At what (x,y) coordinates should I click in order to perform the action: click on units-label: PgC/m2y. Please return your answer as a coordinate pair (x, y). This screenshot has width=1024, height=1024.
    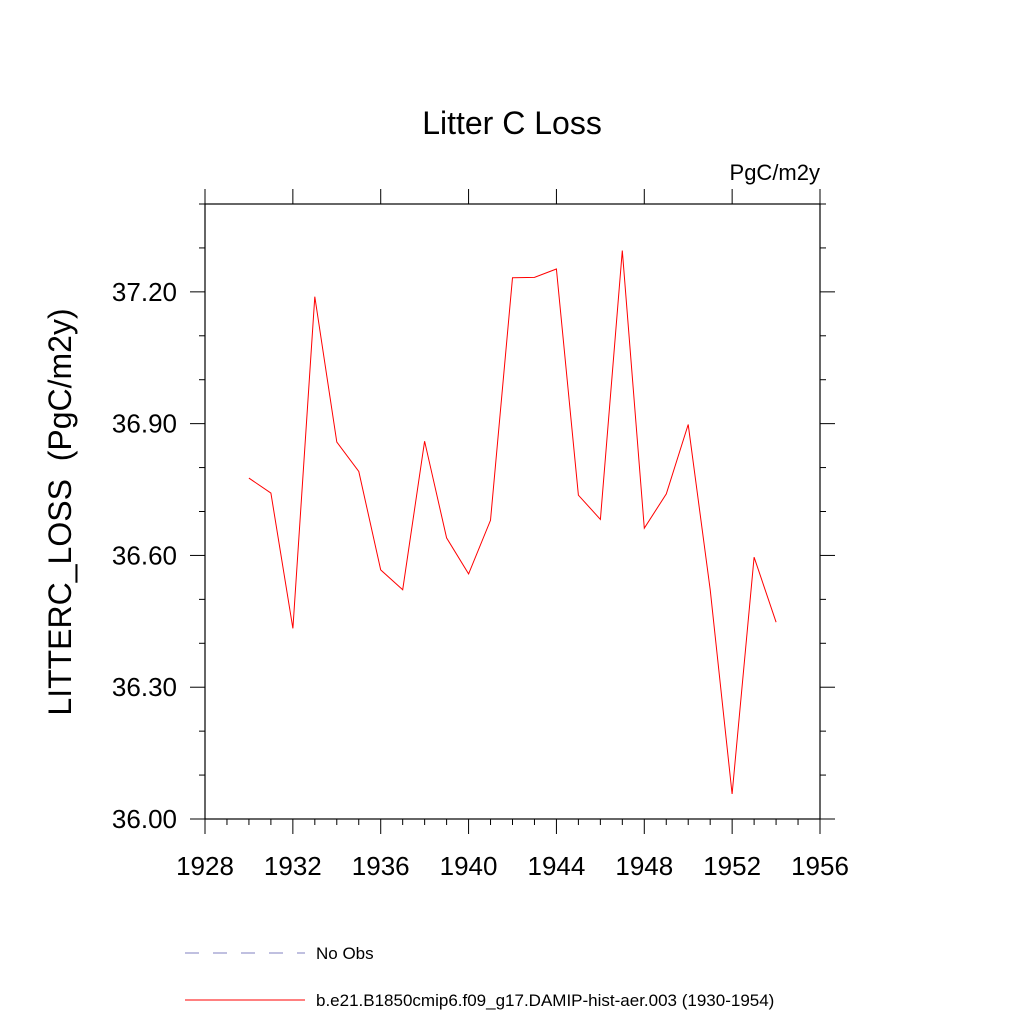
    Looking at the image, I should click on (775, 172).